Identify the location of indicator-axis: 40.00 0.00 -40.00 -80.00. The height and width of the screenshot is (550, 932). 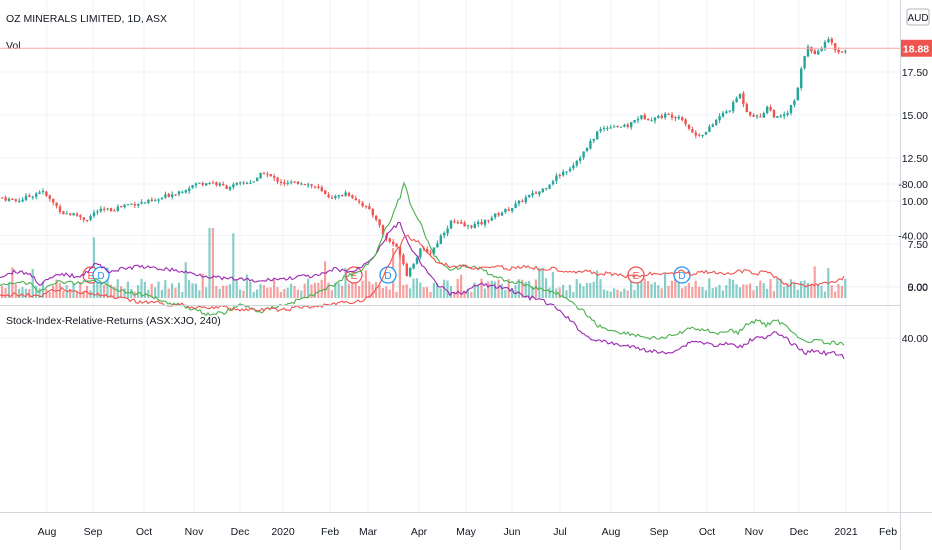
(913, 262).